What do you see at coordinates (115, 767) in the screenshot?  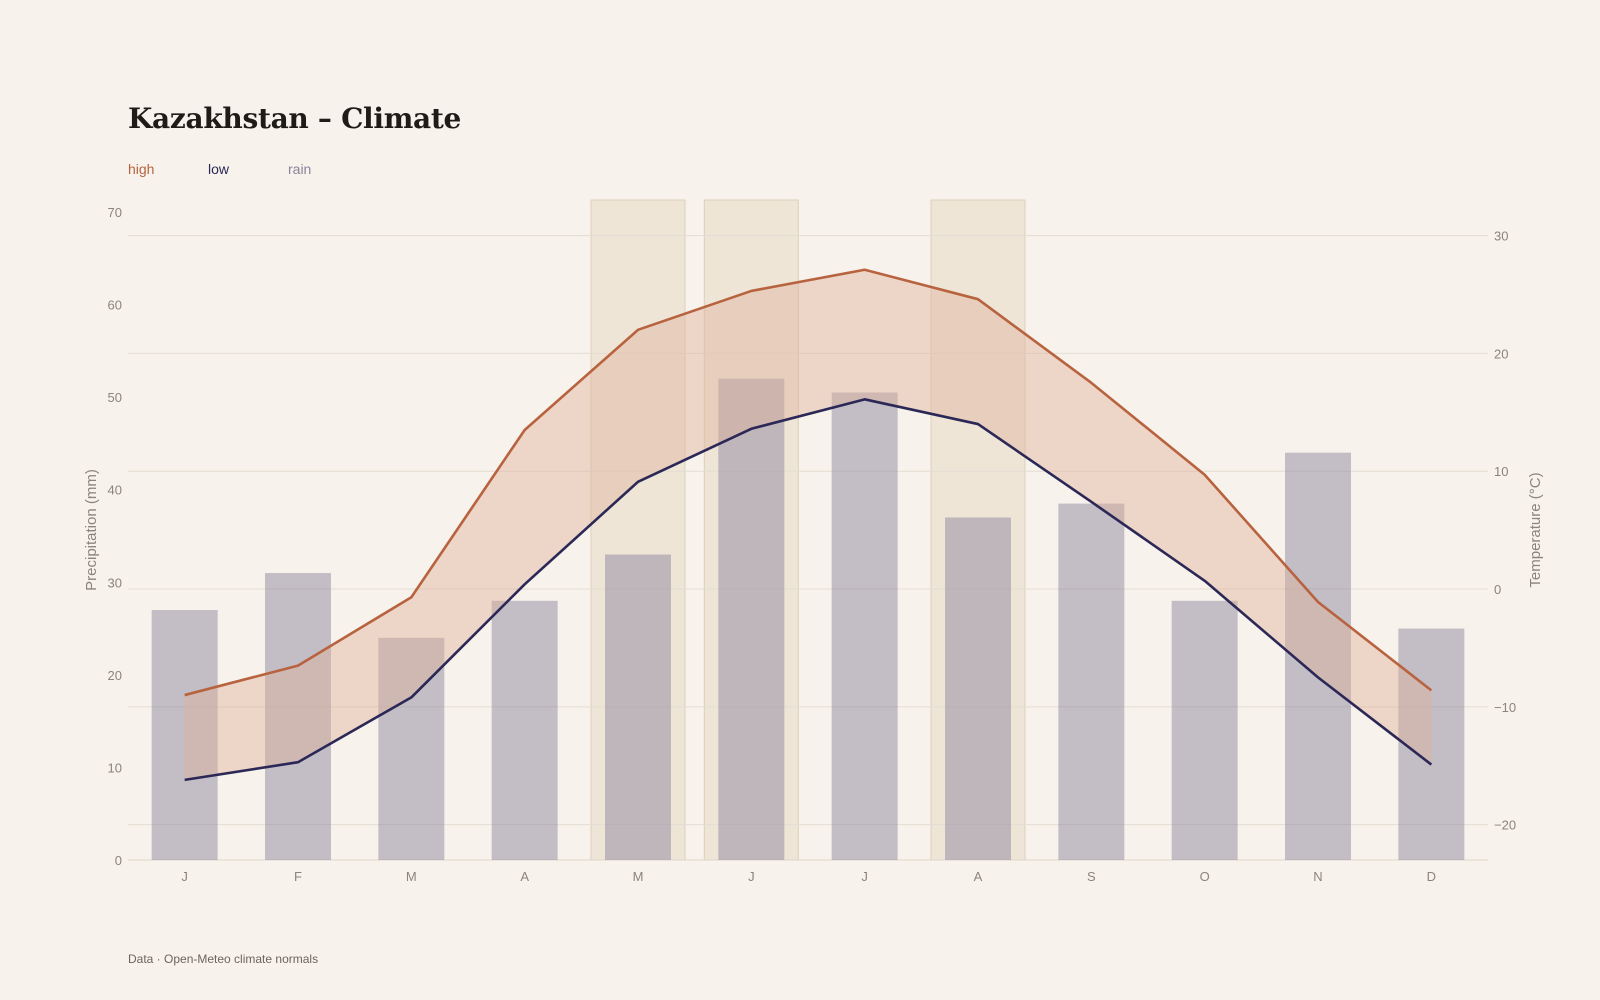 I see `left-tick-label: 10` at bounding box center [115, 767].